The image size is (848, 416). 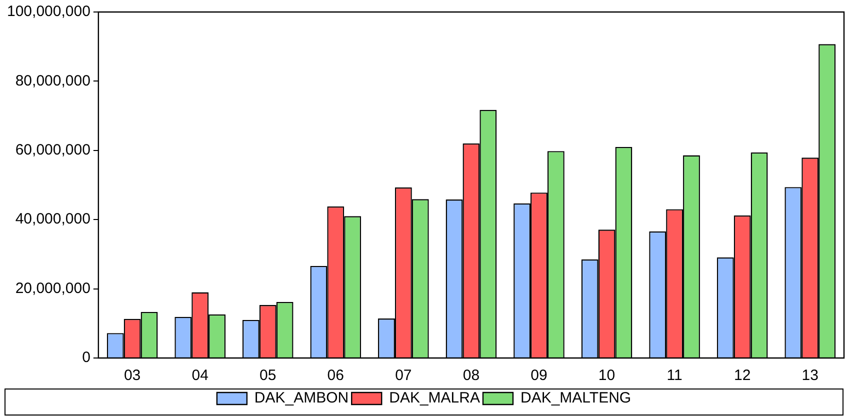 I want to click on y-tick-label: 80,000,000, so click(x=52, y=81).